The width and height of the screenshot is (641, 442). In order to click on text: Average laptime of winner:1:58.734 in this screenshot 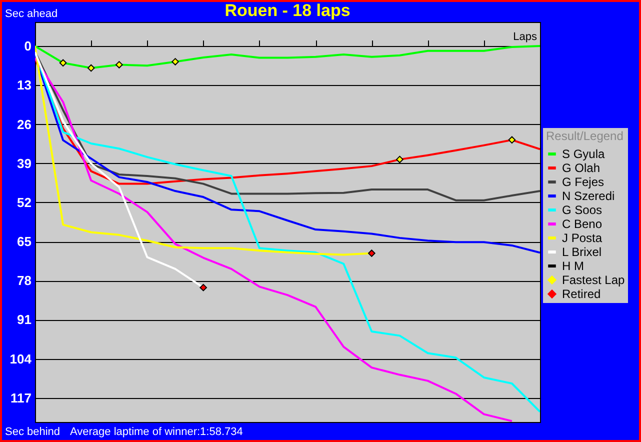, I will do `click(156, 432)`.